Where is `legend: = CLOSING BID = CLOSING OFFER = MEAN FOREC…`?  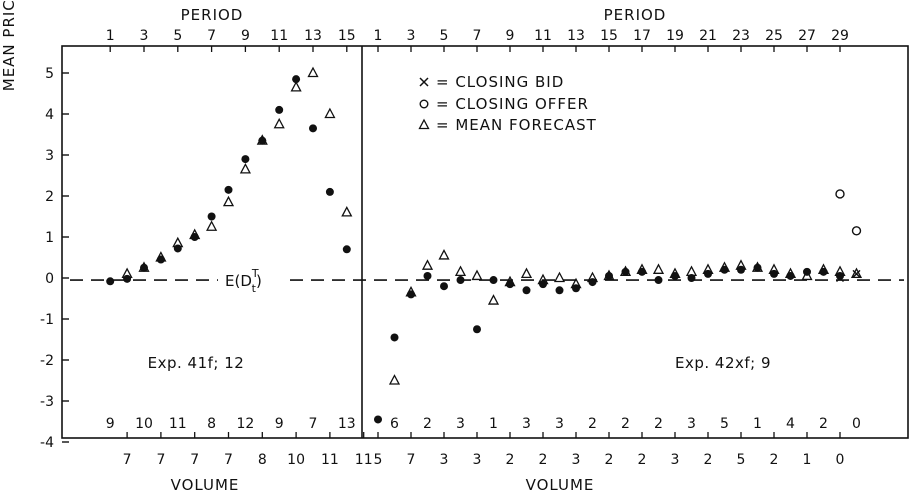 legend: = CLOSING BID = CLOSING OFFER = MEAN FOREC… is located at coordinates (507, 103).